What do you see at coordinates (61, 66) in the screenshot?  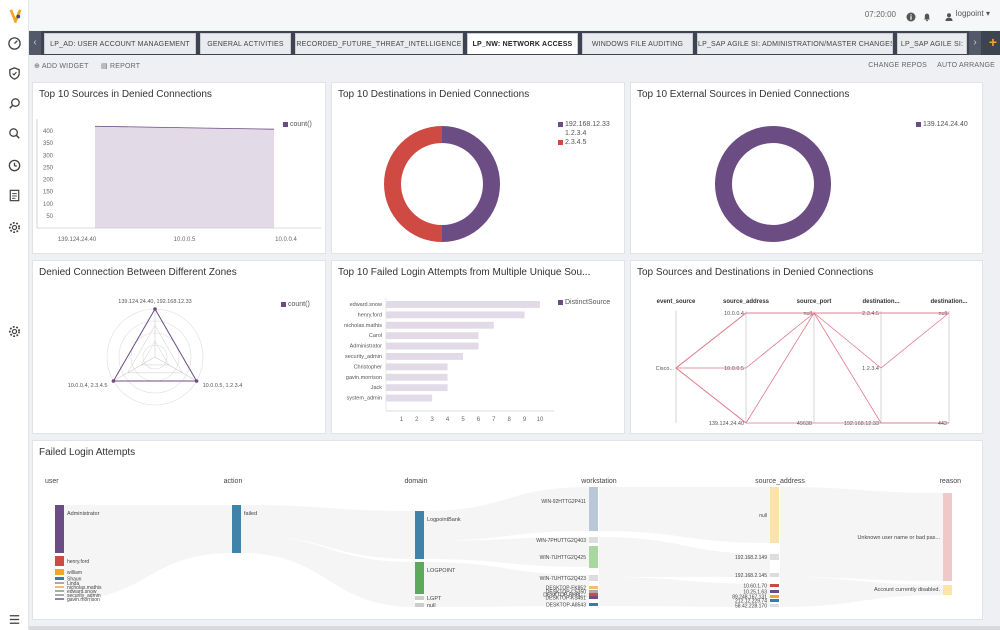 I see `add-widget-button: ⊕ ADD WIDGET` at bounding box center [61, 66].